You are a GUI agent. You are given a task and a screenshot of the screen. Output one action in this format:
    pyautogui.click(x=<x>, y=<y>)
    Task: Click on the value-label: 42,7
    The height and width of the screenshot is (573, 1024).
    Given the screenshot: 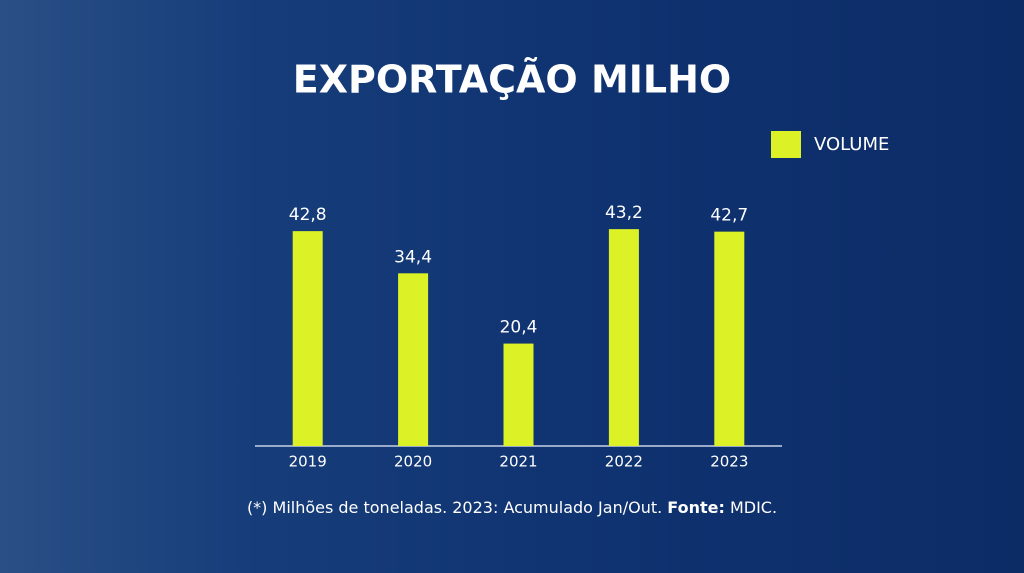 What is the action you would take?
    pyautogui.click(x=729, y=216)
    